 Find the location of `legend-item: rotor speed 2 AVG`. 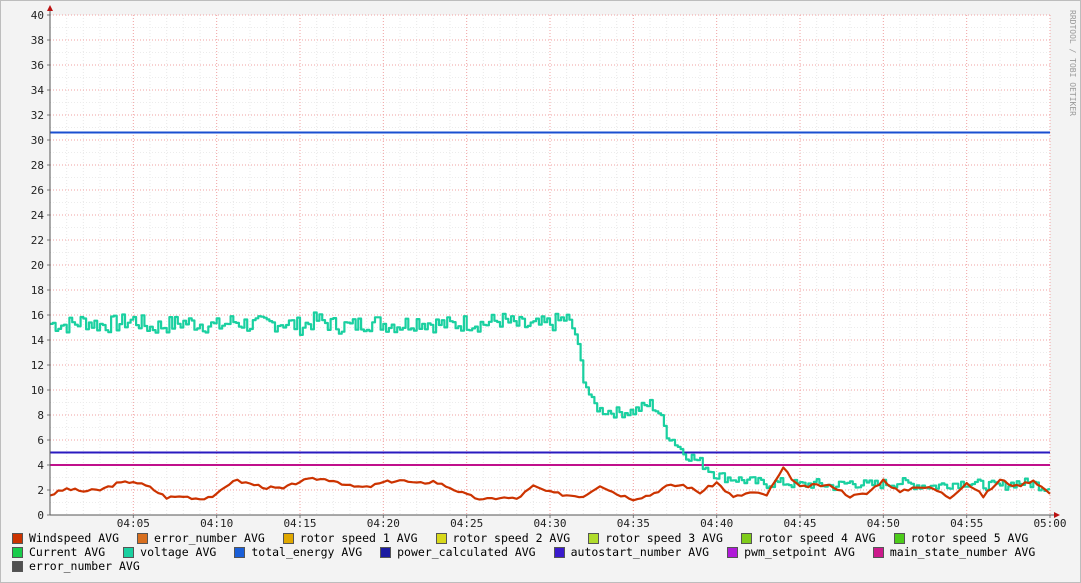

legend-item: rotor speed 2 AVG is located at coordinates (503, 538).